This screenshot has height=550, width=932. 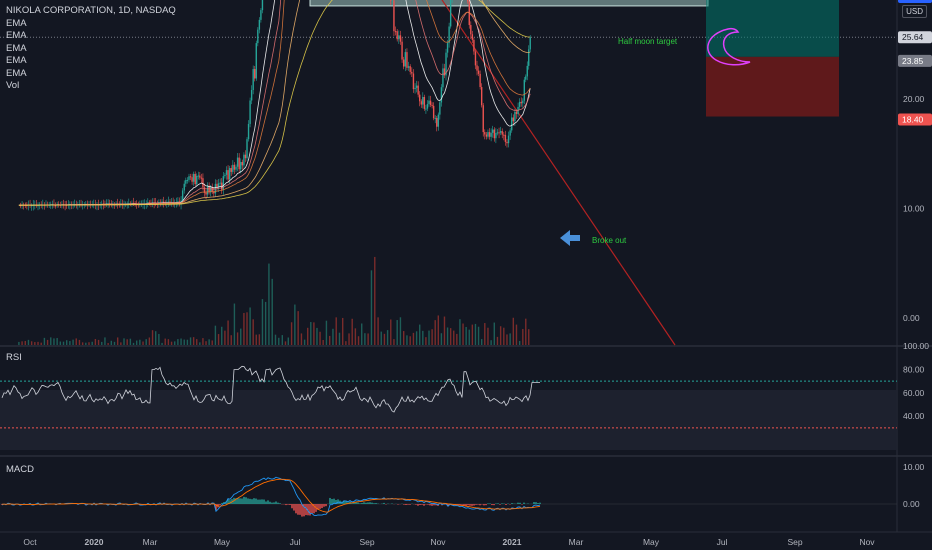 I want to click on macd-line, so click(x=271, y=496).